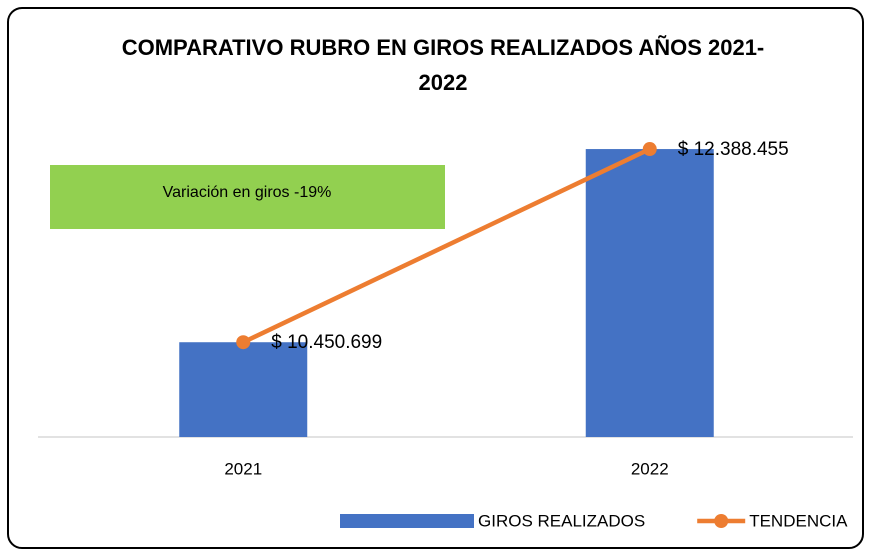 Image resolution: width=871 pixels, height=556 pixels. I want to click on data-label: $ 12.388.455, so click(733, 149).